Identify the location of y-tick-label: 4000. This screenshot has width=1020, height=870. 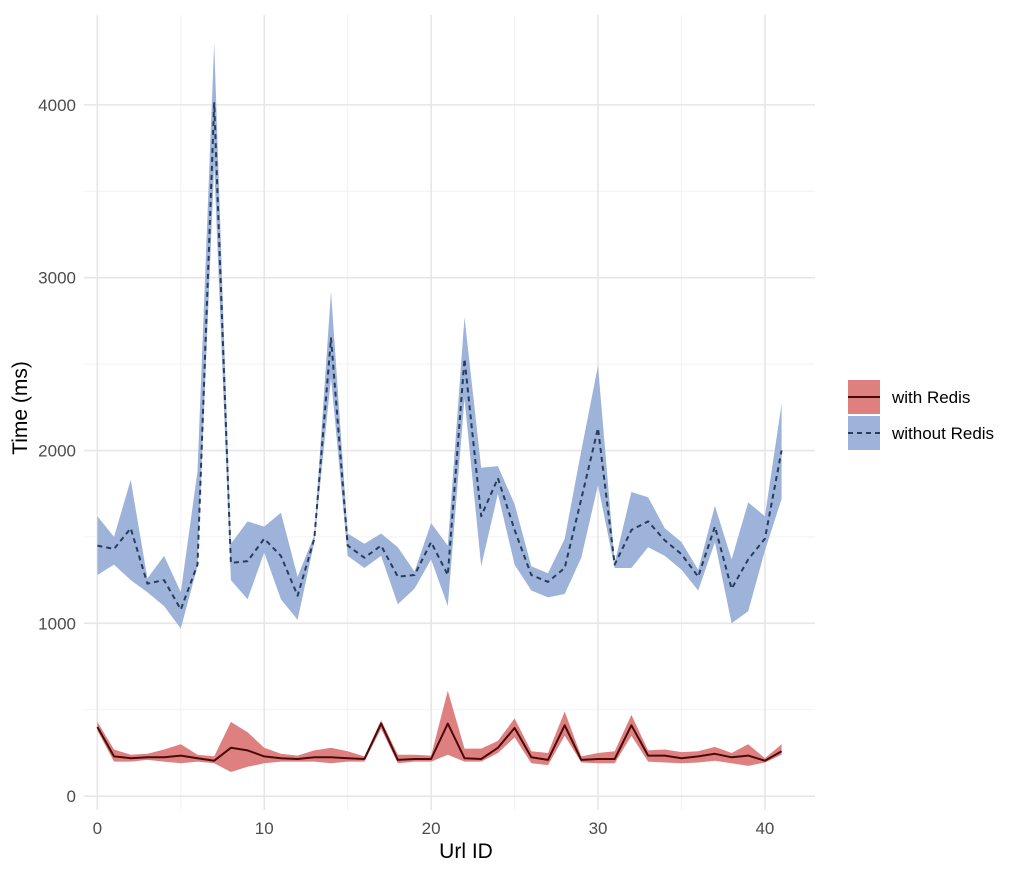
(57, 105).